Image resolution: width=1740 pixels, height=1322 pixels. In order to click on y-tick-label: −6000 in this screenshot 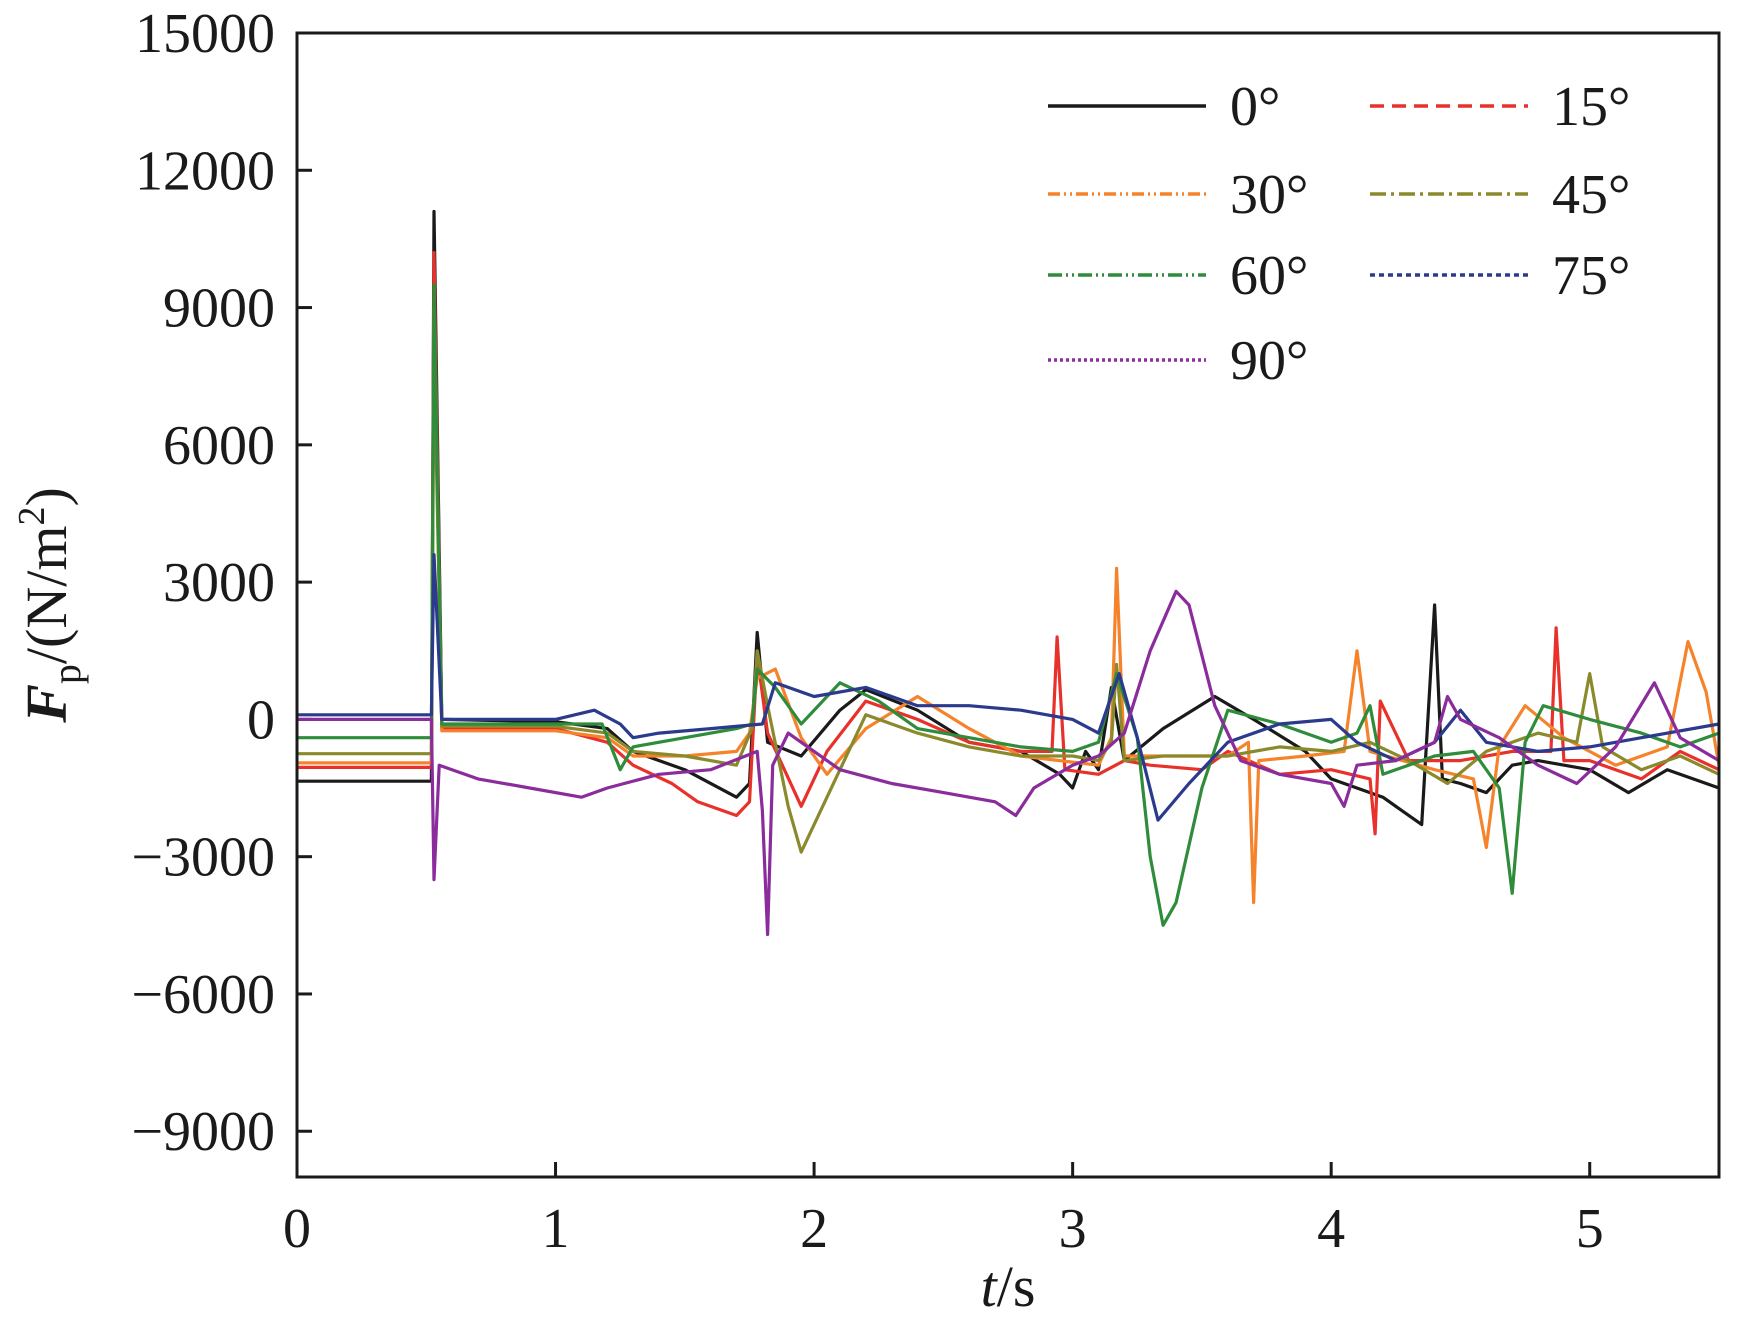, I will do `click(203, 995)`.